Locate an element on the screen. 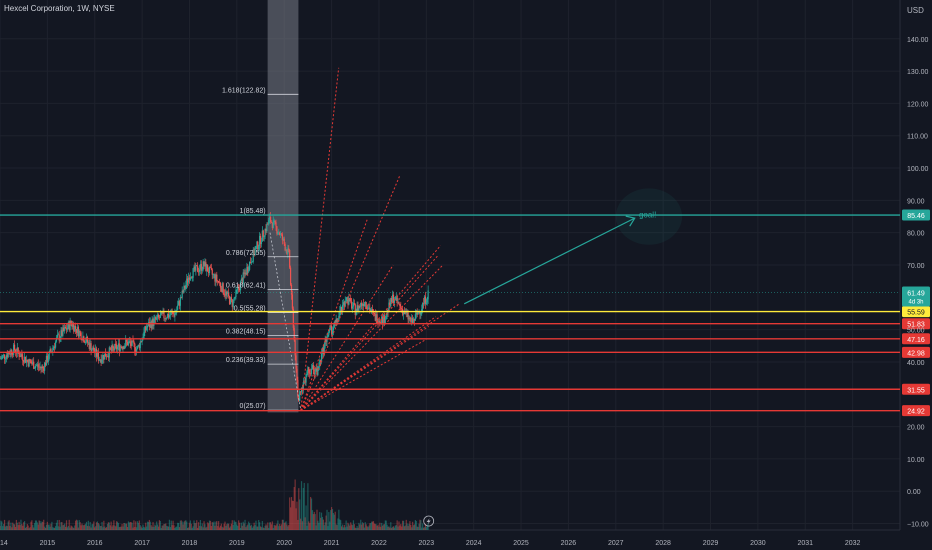 Image resolution: width=932 pixels, height=550 pixels. goal-projection: goal! is located at coordinates (573, 246).